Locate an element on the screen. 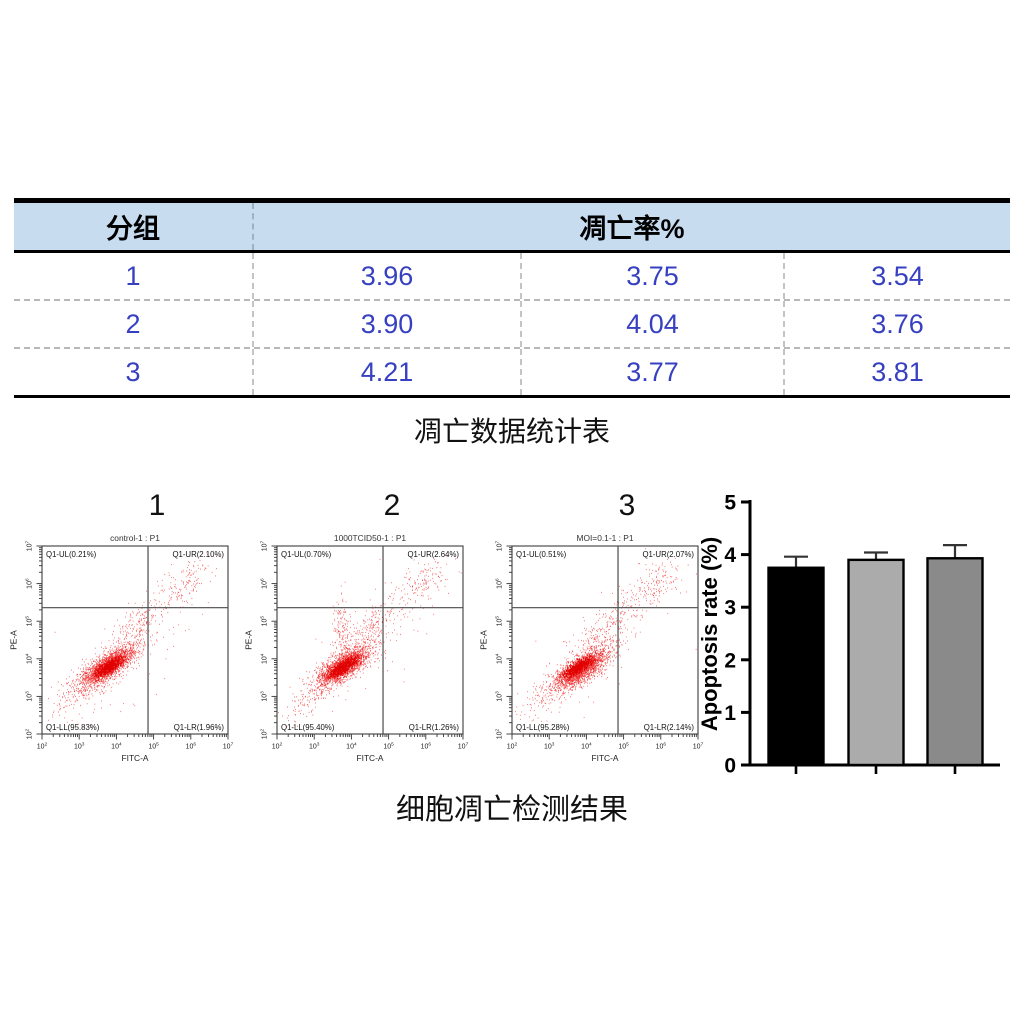 Image resolution: width=1024 pixels, height=1024 pixels. y-axis-tick-label: 3 is located at coordinates (730, 608).